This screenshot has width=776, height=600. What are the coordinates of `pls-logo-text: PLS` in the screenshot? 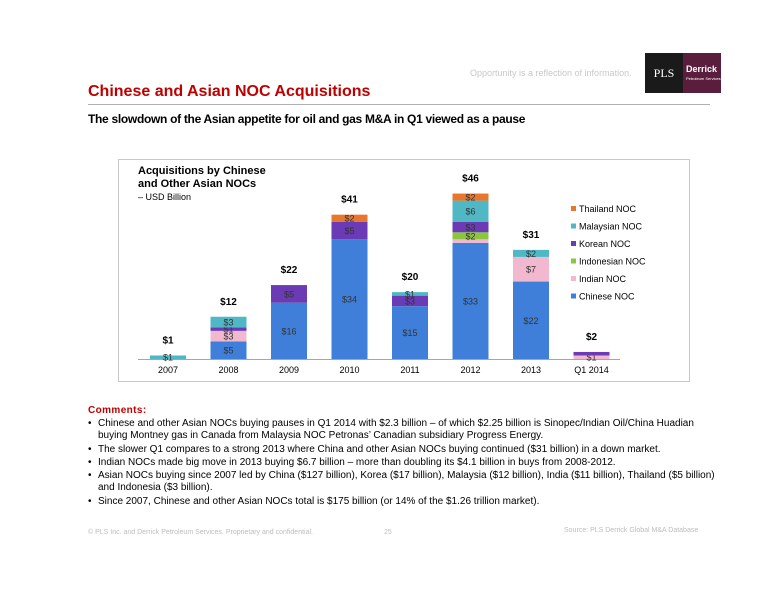 It's located at (664, 72).